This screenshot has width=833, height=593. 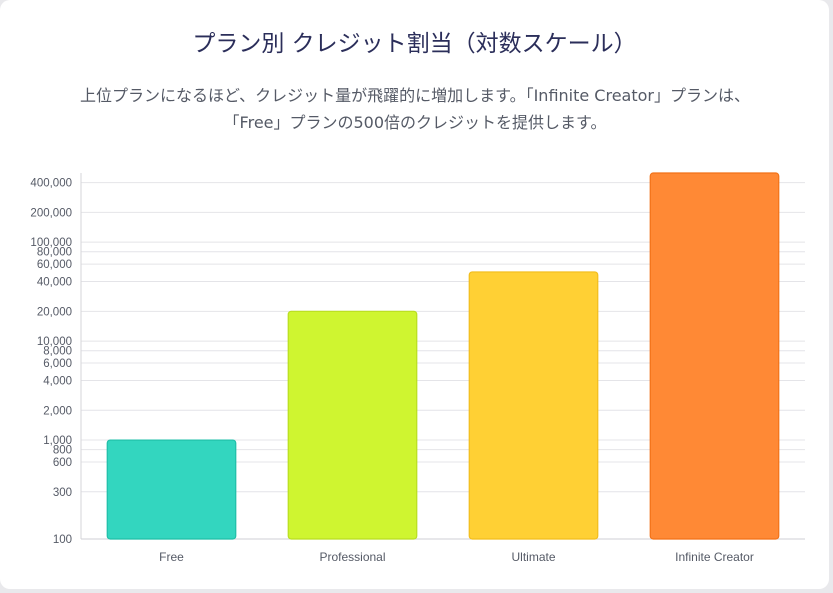 What do you see at coordinates (54, 265) in the screenshot?
I see `y-tick-label: 60,000` at bounding box center [54, 265].